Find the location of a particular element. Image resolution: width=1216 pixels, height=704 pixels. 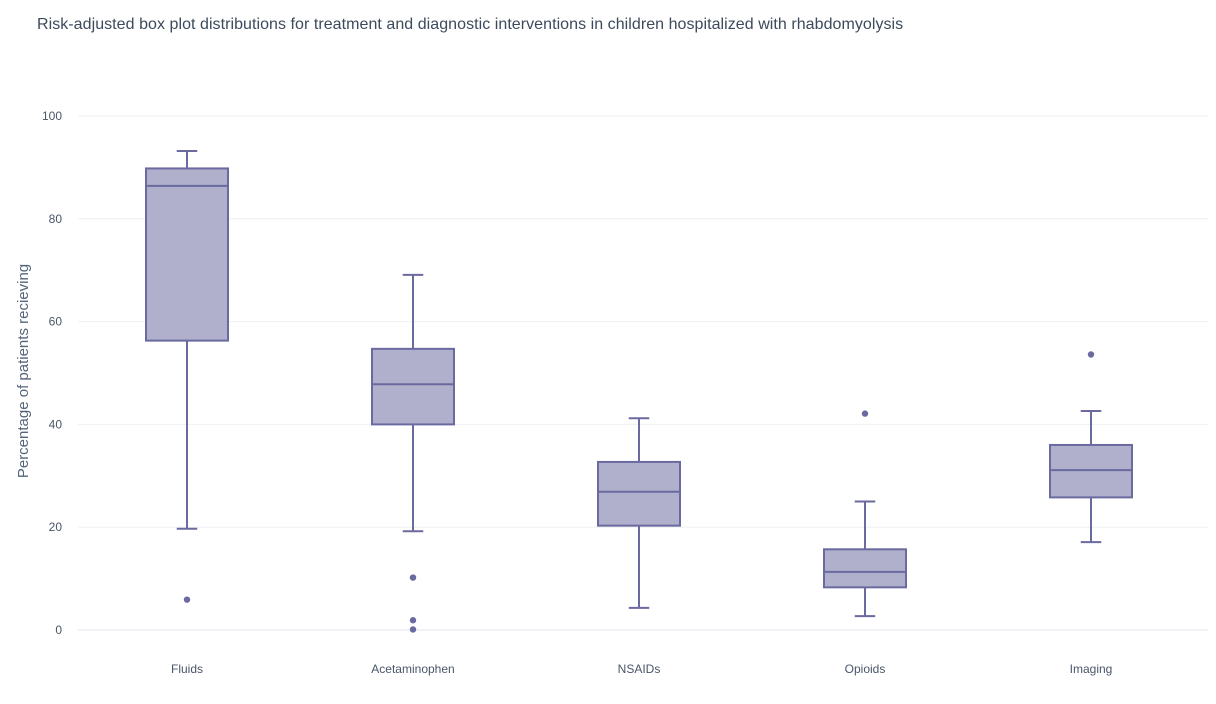

y-tick-label: 80 is located at coordinates (56, 219).